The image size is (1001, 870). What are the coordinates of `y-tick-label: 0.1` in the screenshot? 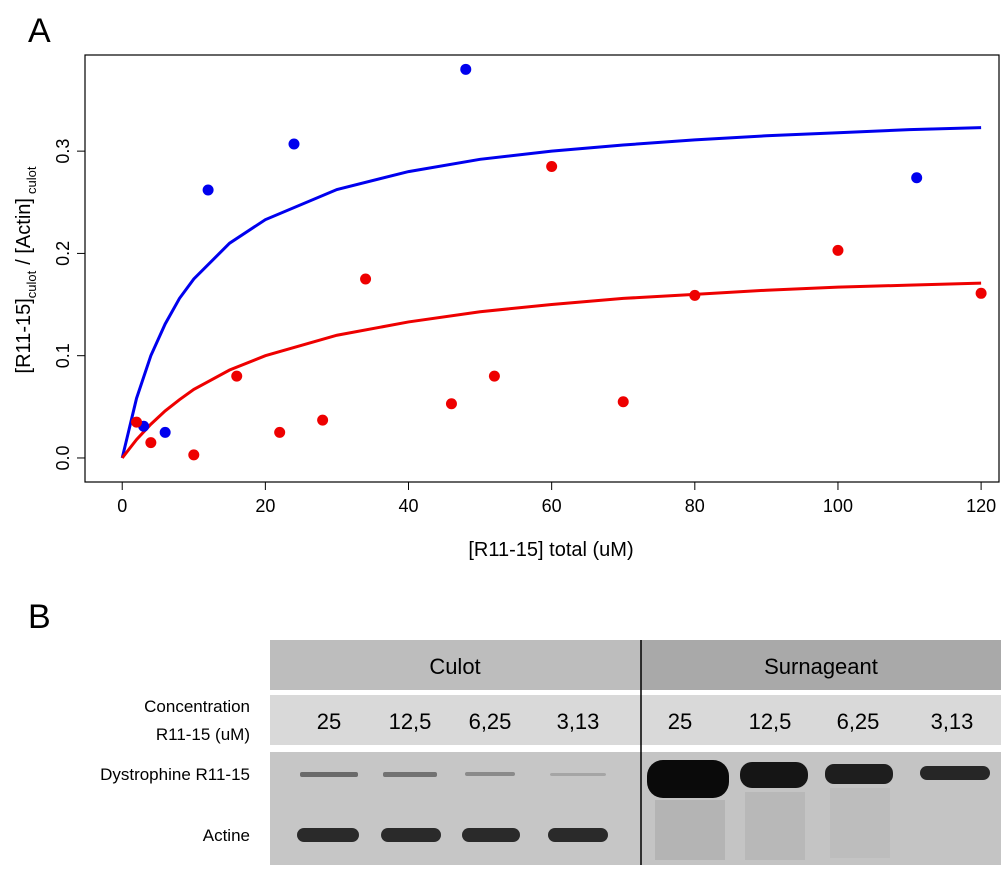 It's located at (63, 355).